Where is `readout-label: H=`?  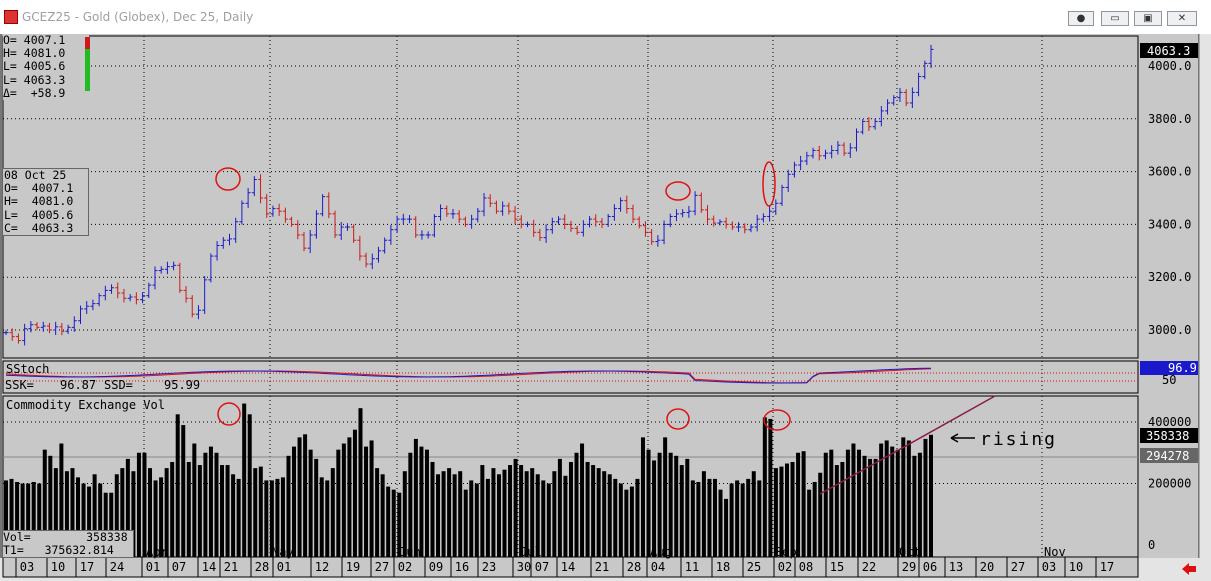
readout-label: H= is located at coordinates (10, 53).